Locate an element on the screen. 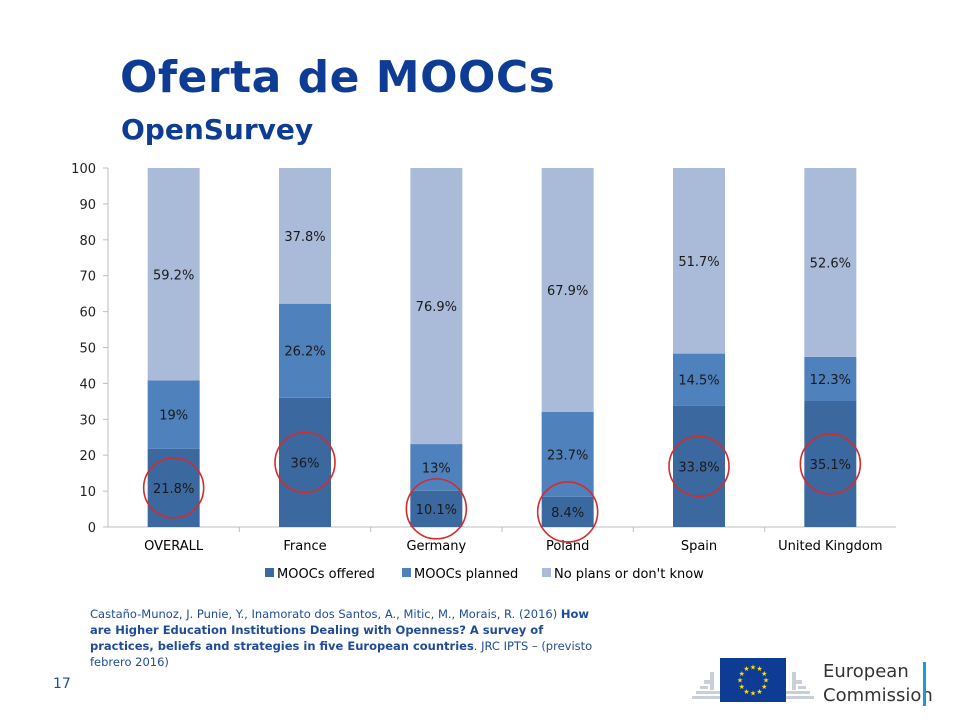  data-label: 33.8% is located at coordinates (698, 467).